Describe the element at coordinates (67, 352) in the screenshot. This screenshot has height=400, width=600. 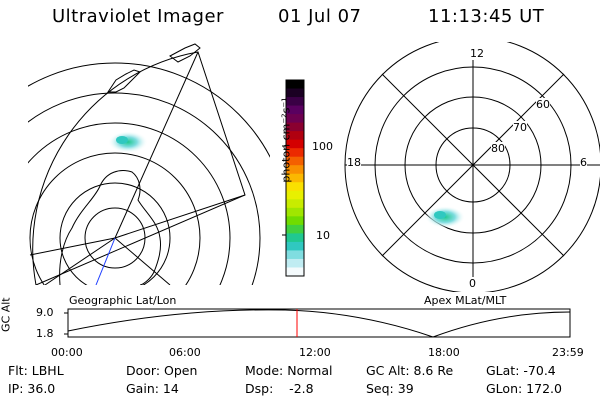
I see `altitude-xtick: 00:00` at that location.